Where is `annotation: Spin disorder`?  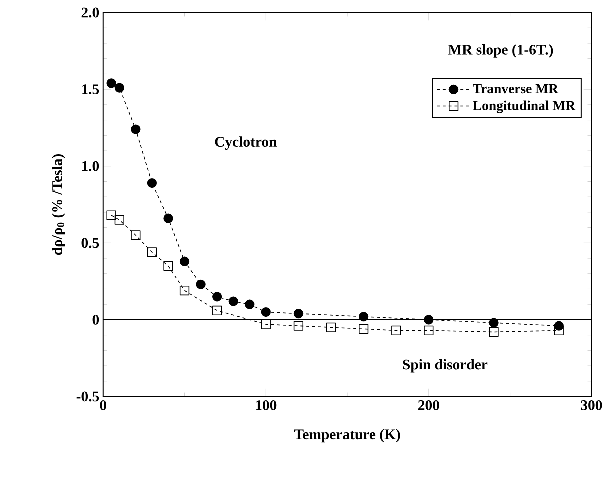 annotation: Spin disorder is located at coordinates (445, 365).